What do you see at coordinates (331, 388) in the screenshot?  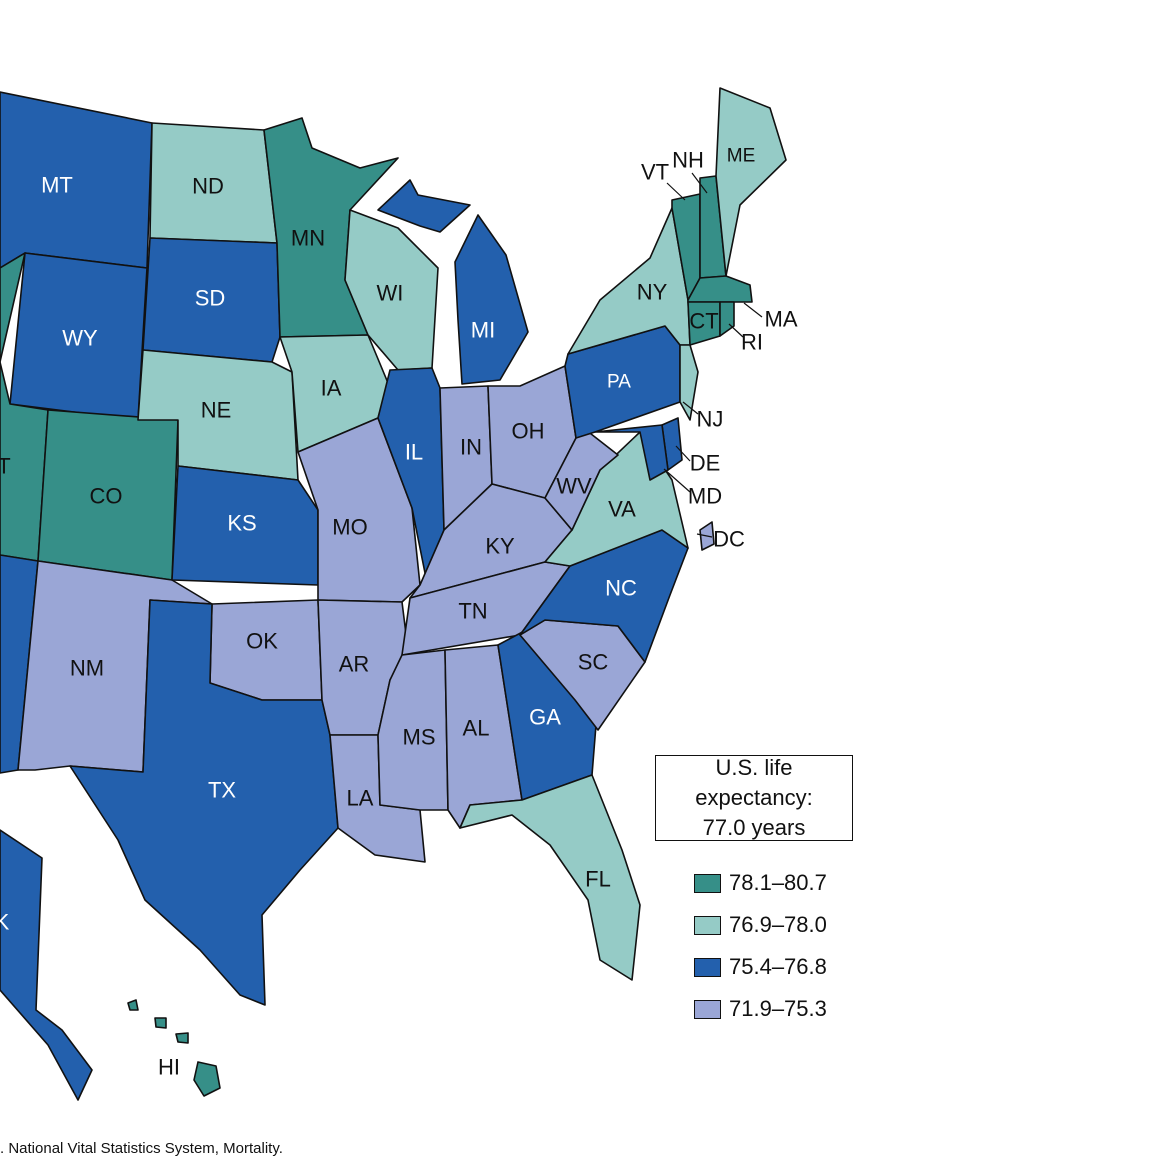 I see `label-ia: IA` at bounding box center [331, 388].